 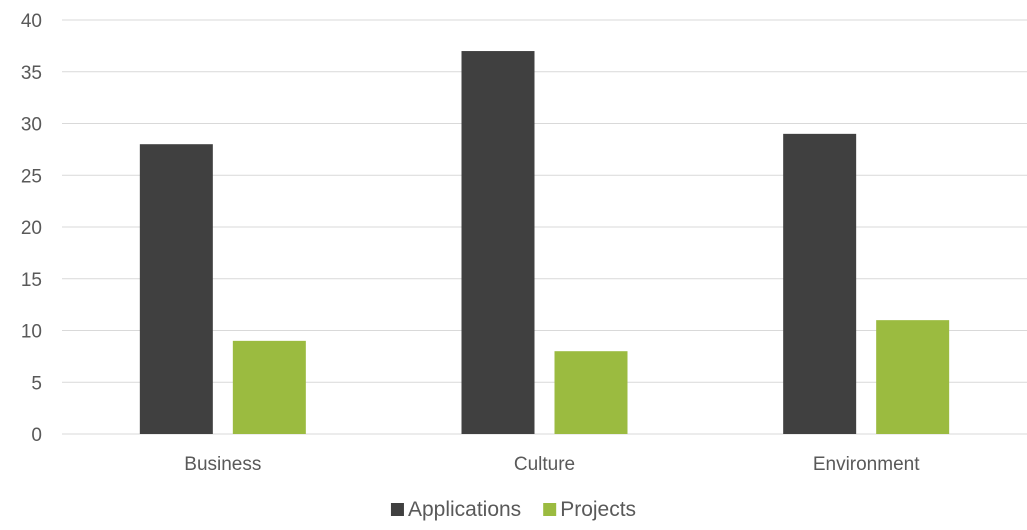 I want to click on y-tick-label: 5, so click(x=36, y=383).